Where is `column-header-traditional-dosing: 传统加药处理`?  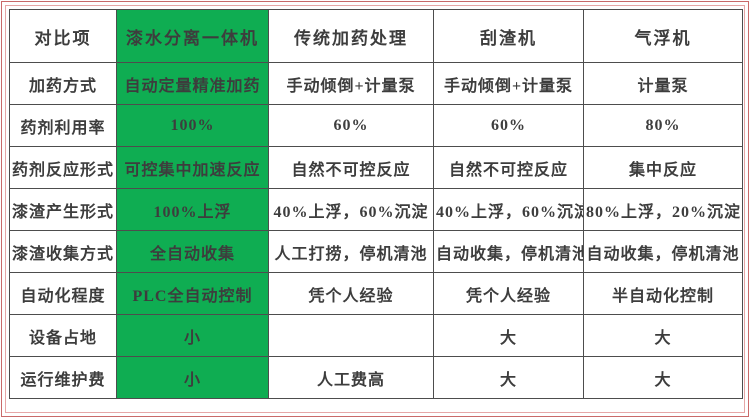 column-header-traditional-dosing: 传统加药处理 is located at coordinates (351, 36).